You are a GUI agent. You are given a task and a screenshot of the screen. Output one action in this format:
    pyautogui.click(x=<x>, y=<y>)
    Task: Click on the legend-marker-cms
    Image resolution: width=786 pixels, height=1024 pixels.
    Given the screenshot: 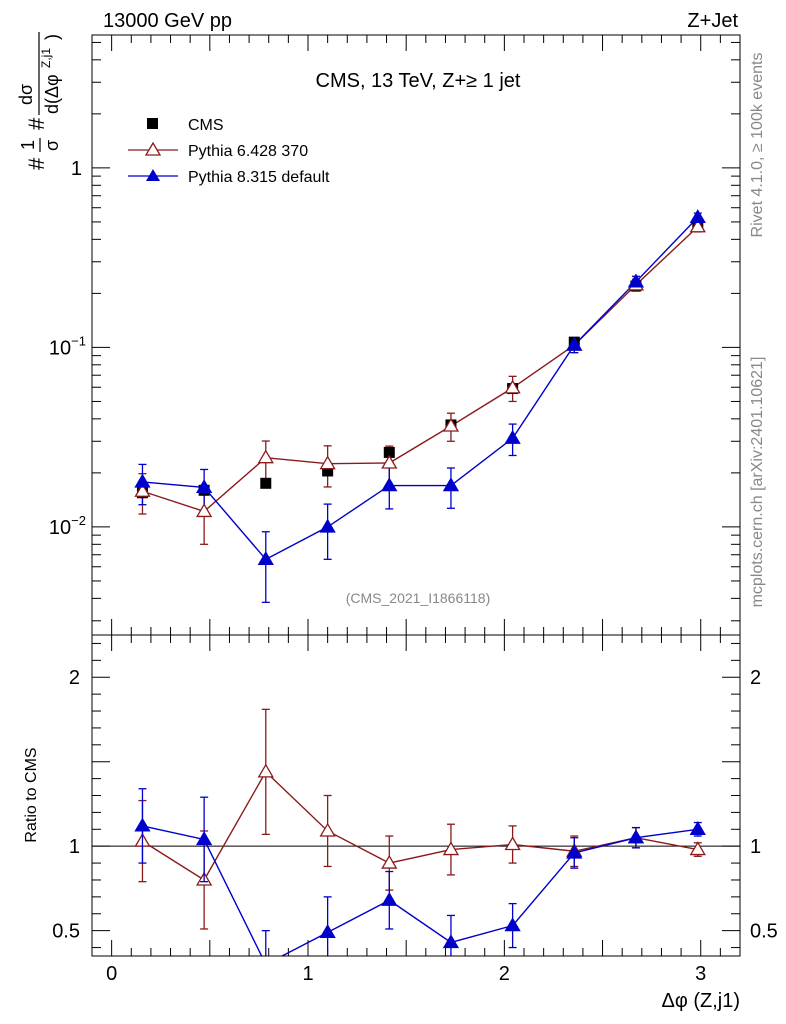 What is the action you would take?
    pyautogui.click(x=152, y=123)
    